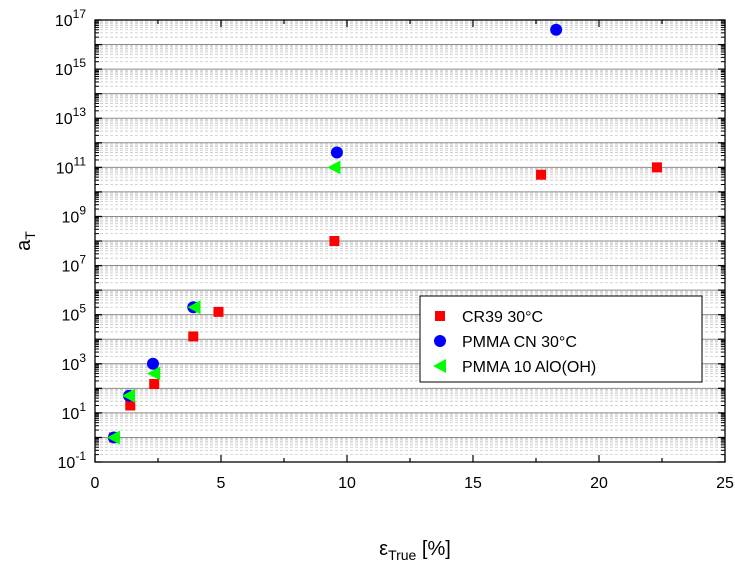  Describe the element at coordinates (95, 483) in the screenshot. I see `x-tick-label: 0` at that location.